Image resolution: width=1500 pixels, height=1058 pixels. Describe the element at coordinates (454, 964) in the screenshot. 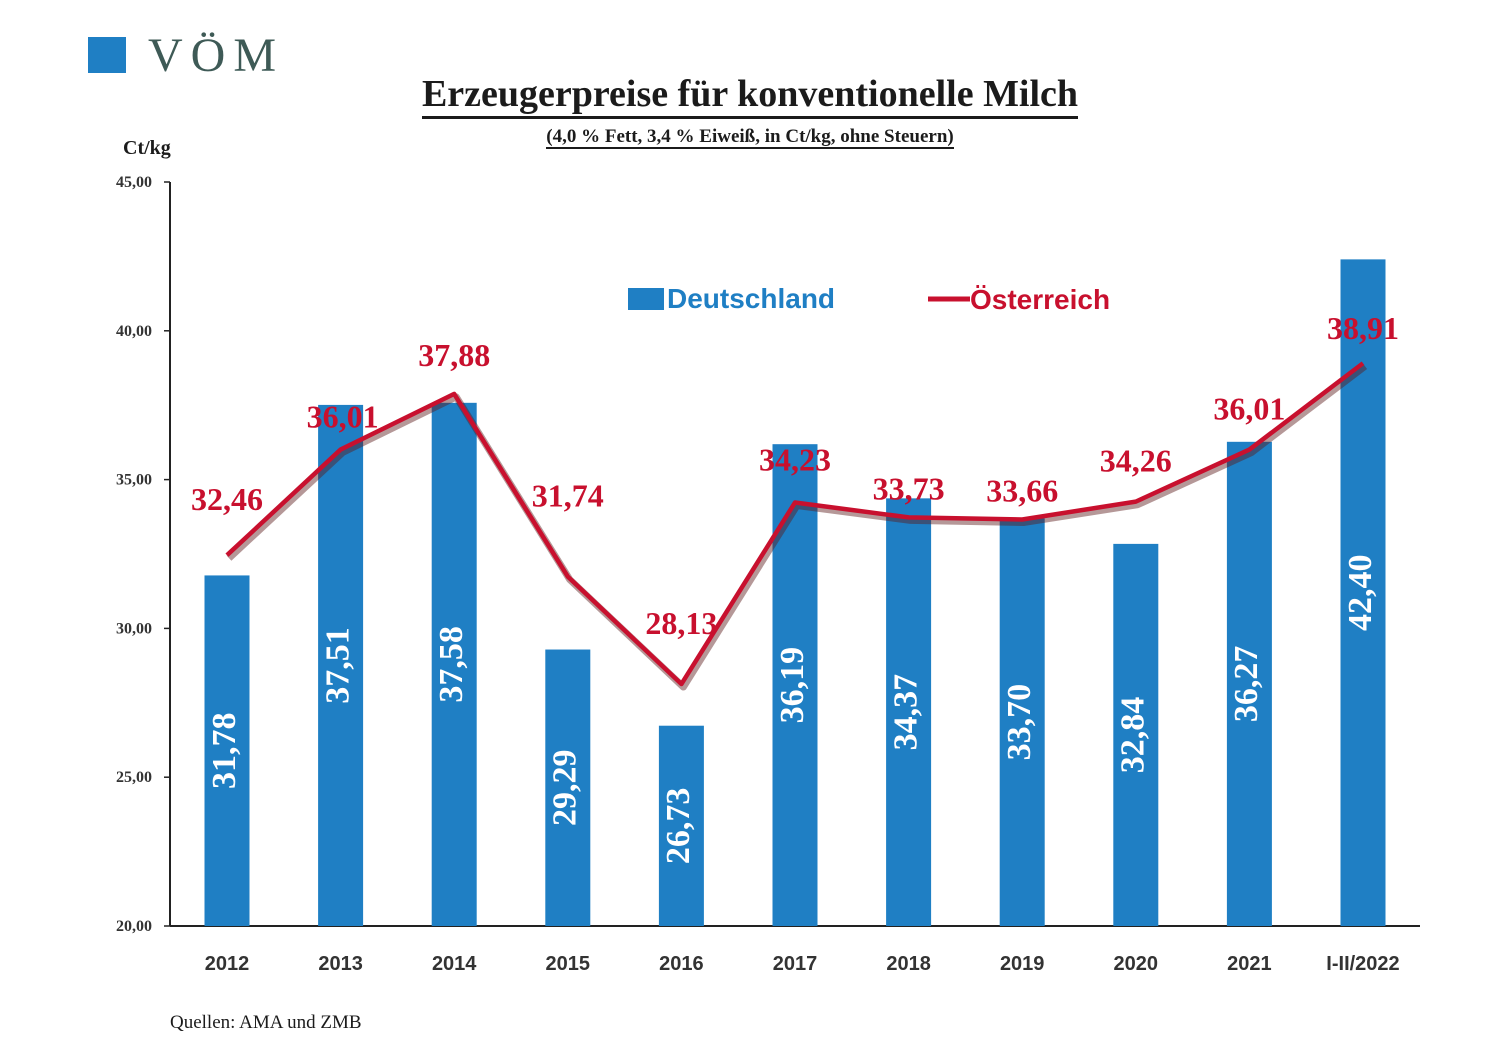

I see `x-category-label: 2014` at that location.